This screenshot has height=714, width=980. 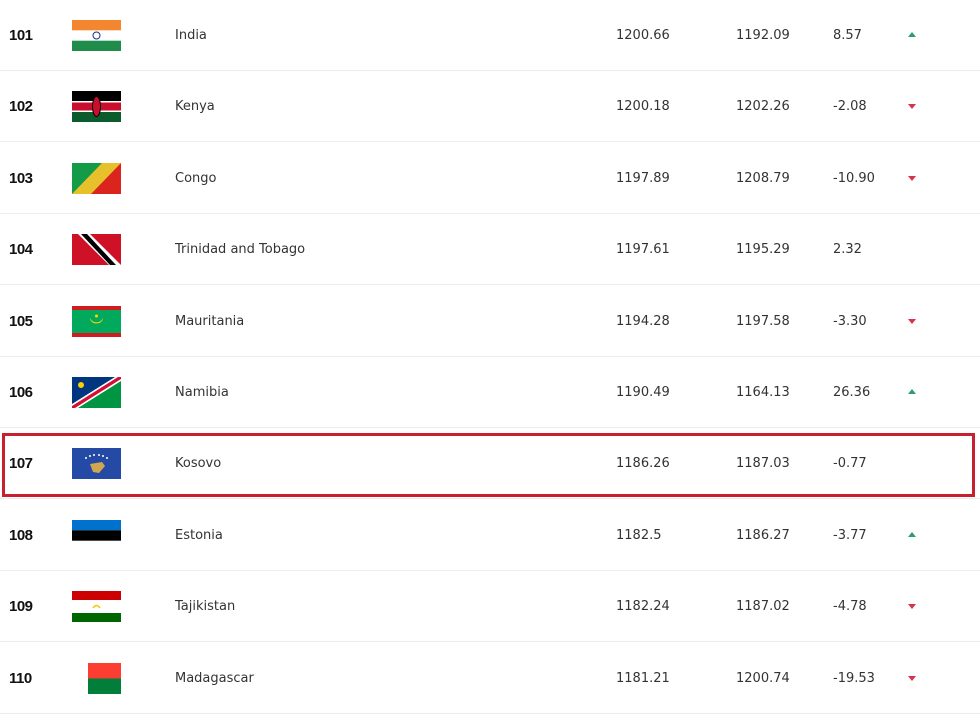 What do you see at coordinates (195, 107) in the screenshot?
I see `country-name: Kenya` at bounding box center [195, 107].